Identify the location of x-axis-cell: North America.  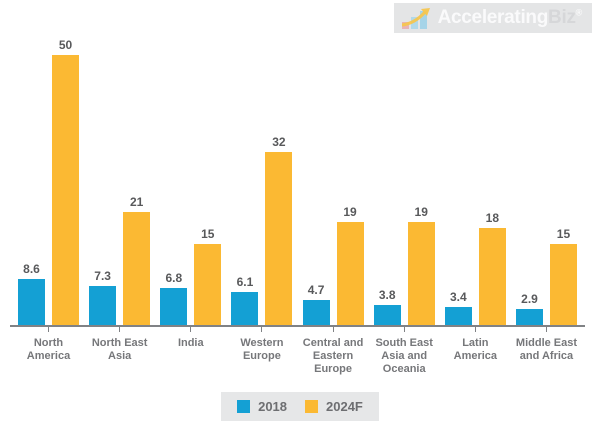
(48, 351).